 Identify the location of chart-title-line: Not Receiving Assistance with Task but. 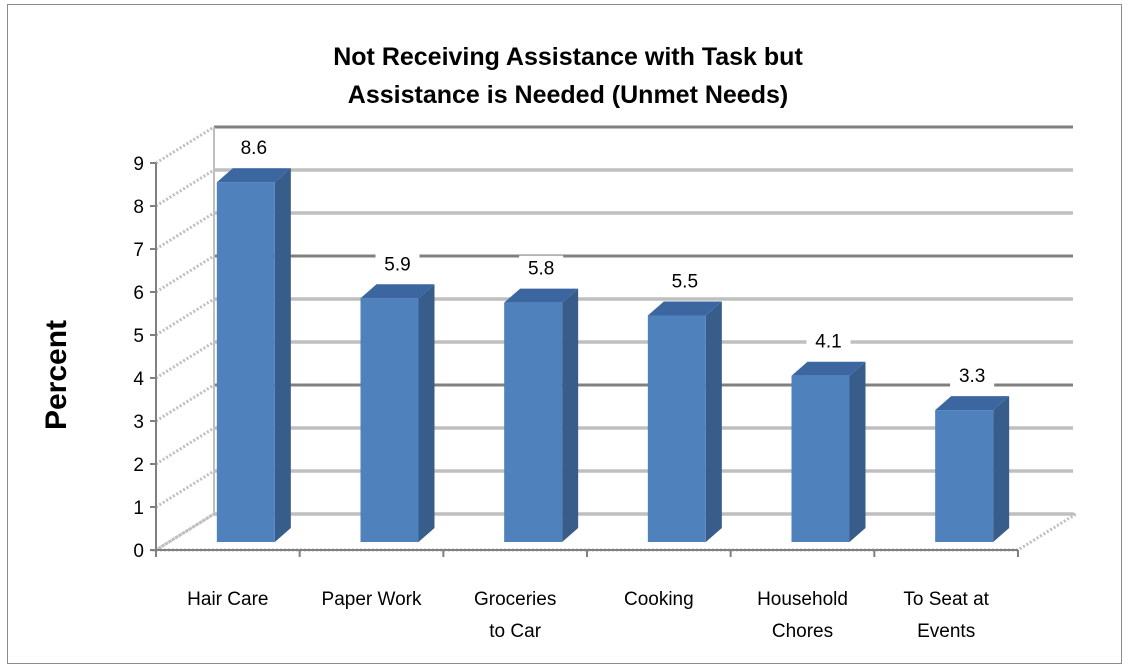
(568, 57).